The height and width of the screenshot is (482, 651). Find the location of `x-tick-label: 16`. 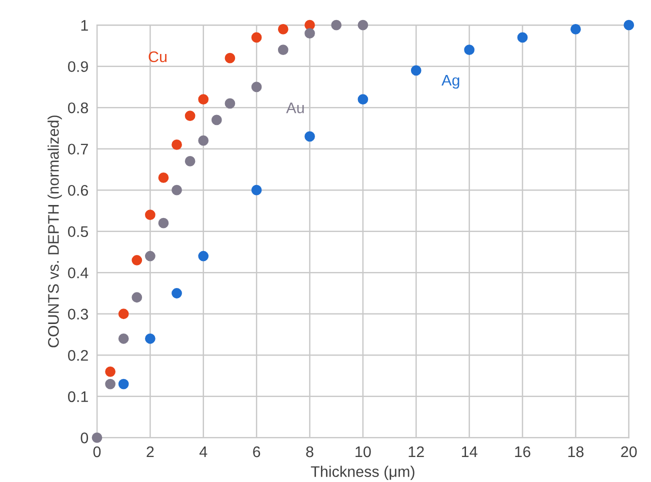

x-tick-label: 16 is located at coordinates (522, 452).